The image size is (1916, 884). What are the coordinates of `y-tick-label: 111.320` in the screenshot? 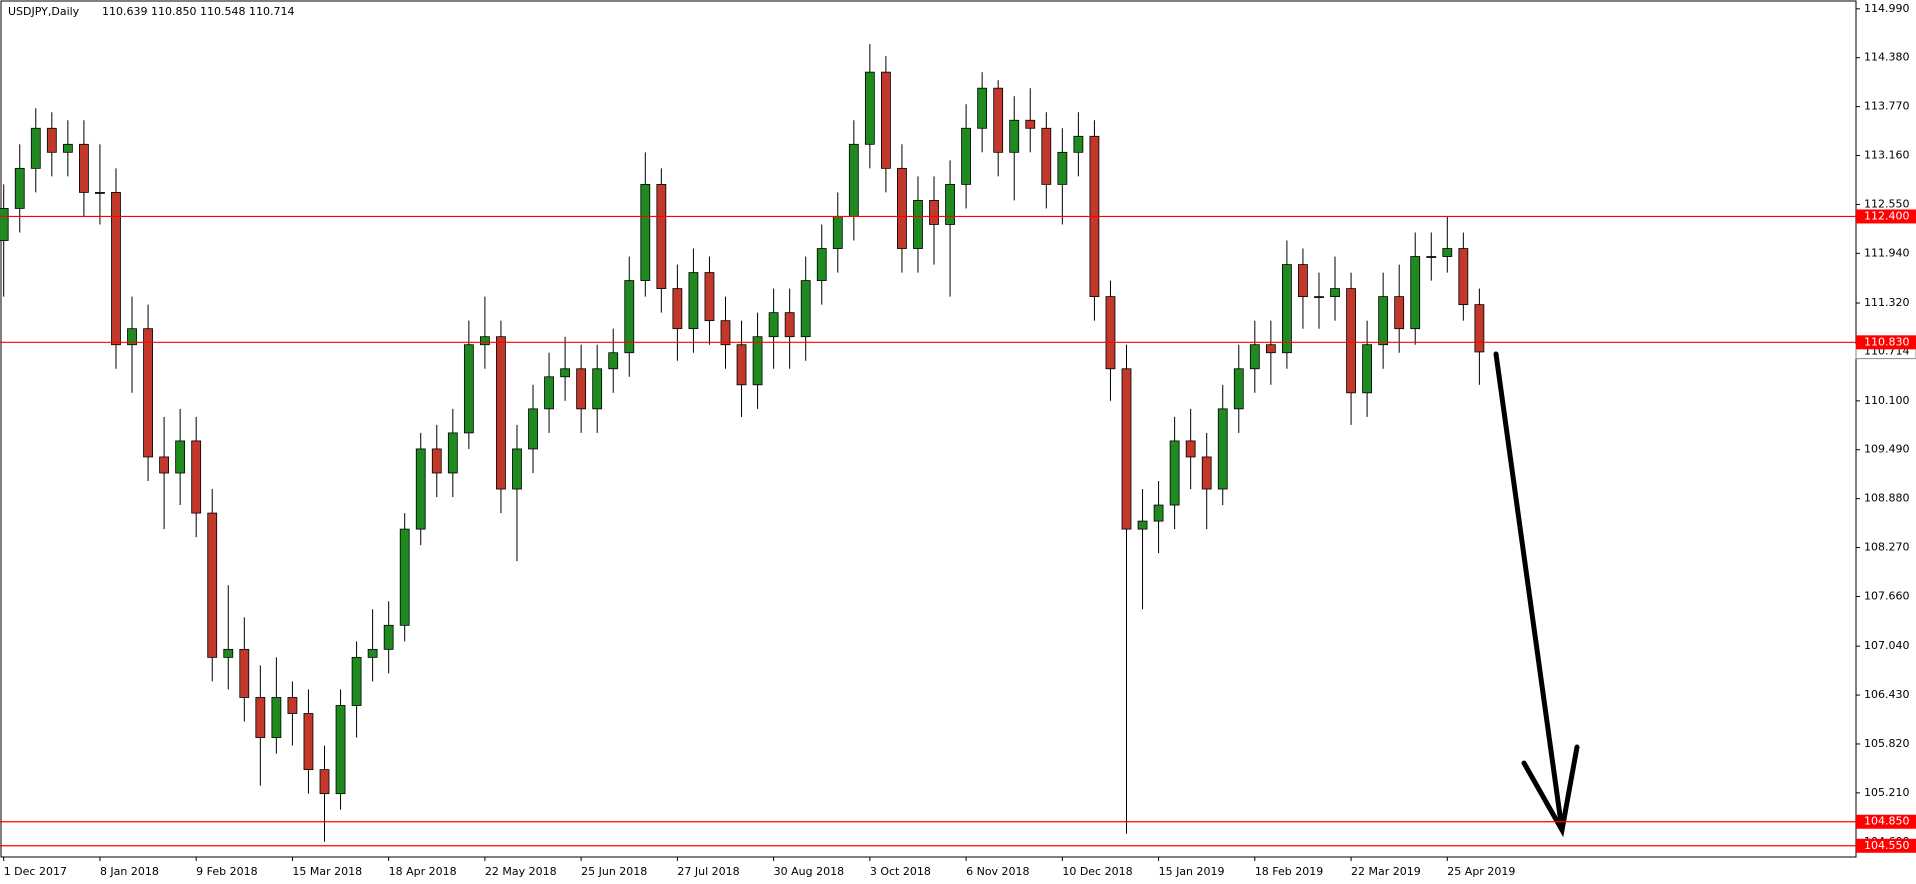 It's located at (1887, 302).